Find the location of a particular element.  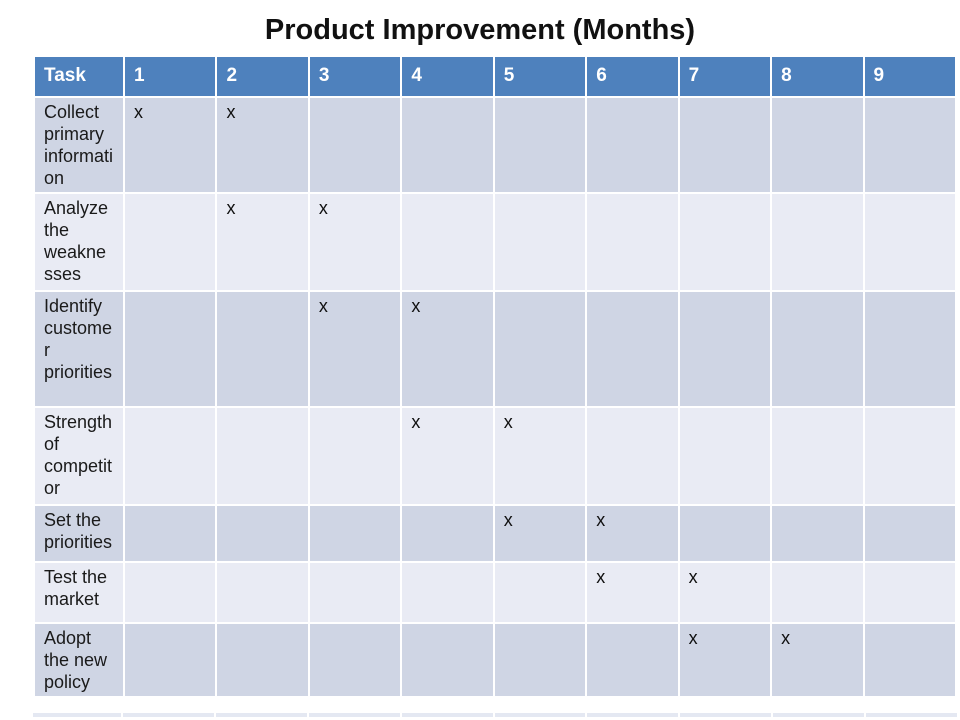

task-label-cell: Analyze the weaknesses is located at coordinates (79, 242).